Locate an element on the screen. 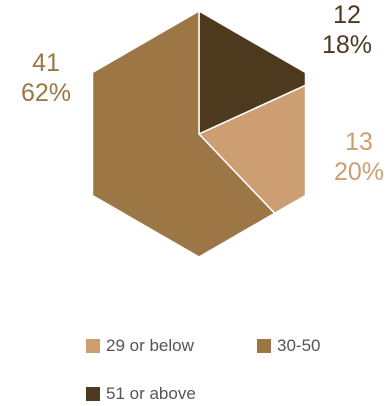 Image resolution: width=392 pixels, height=406 pixels. legend-swatch-51-or-above is located at coordinates (93, 394).